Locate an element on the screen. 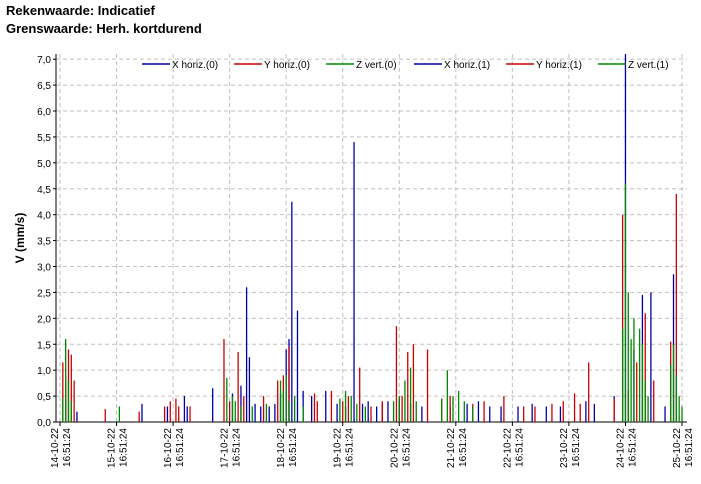  y-tick-label: 6,0 is located at coordinates (44, 112).